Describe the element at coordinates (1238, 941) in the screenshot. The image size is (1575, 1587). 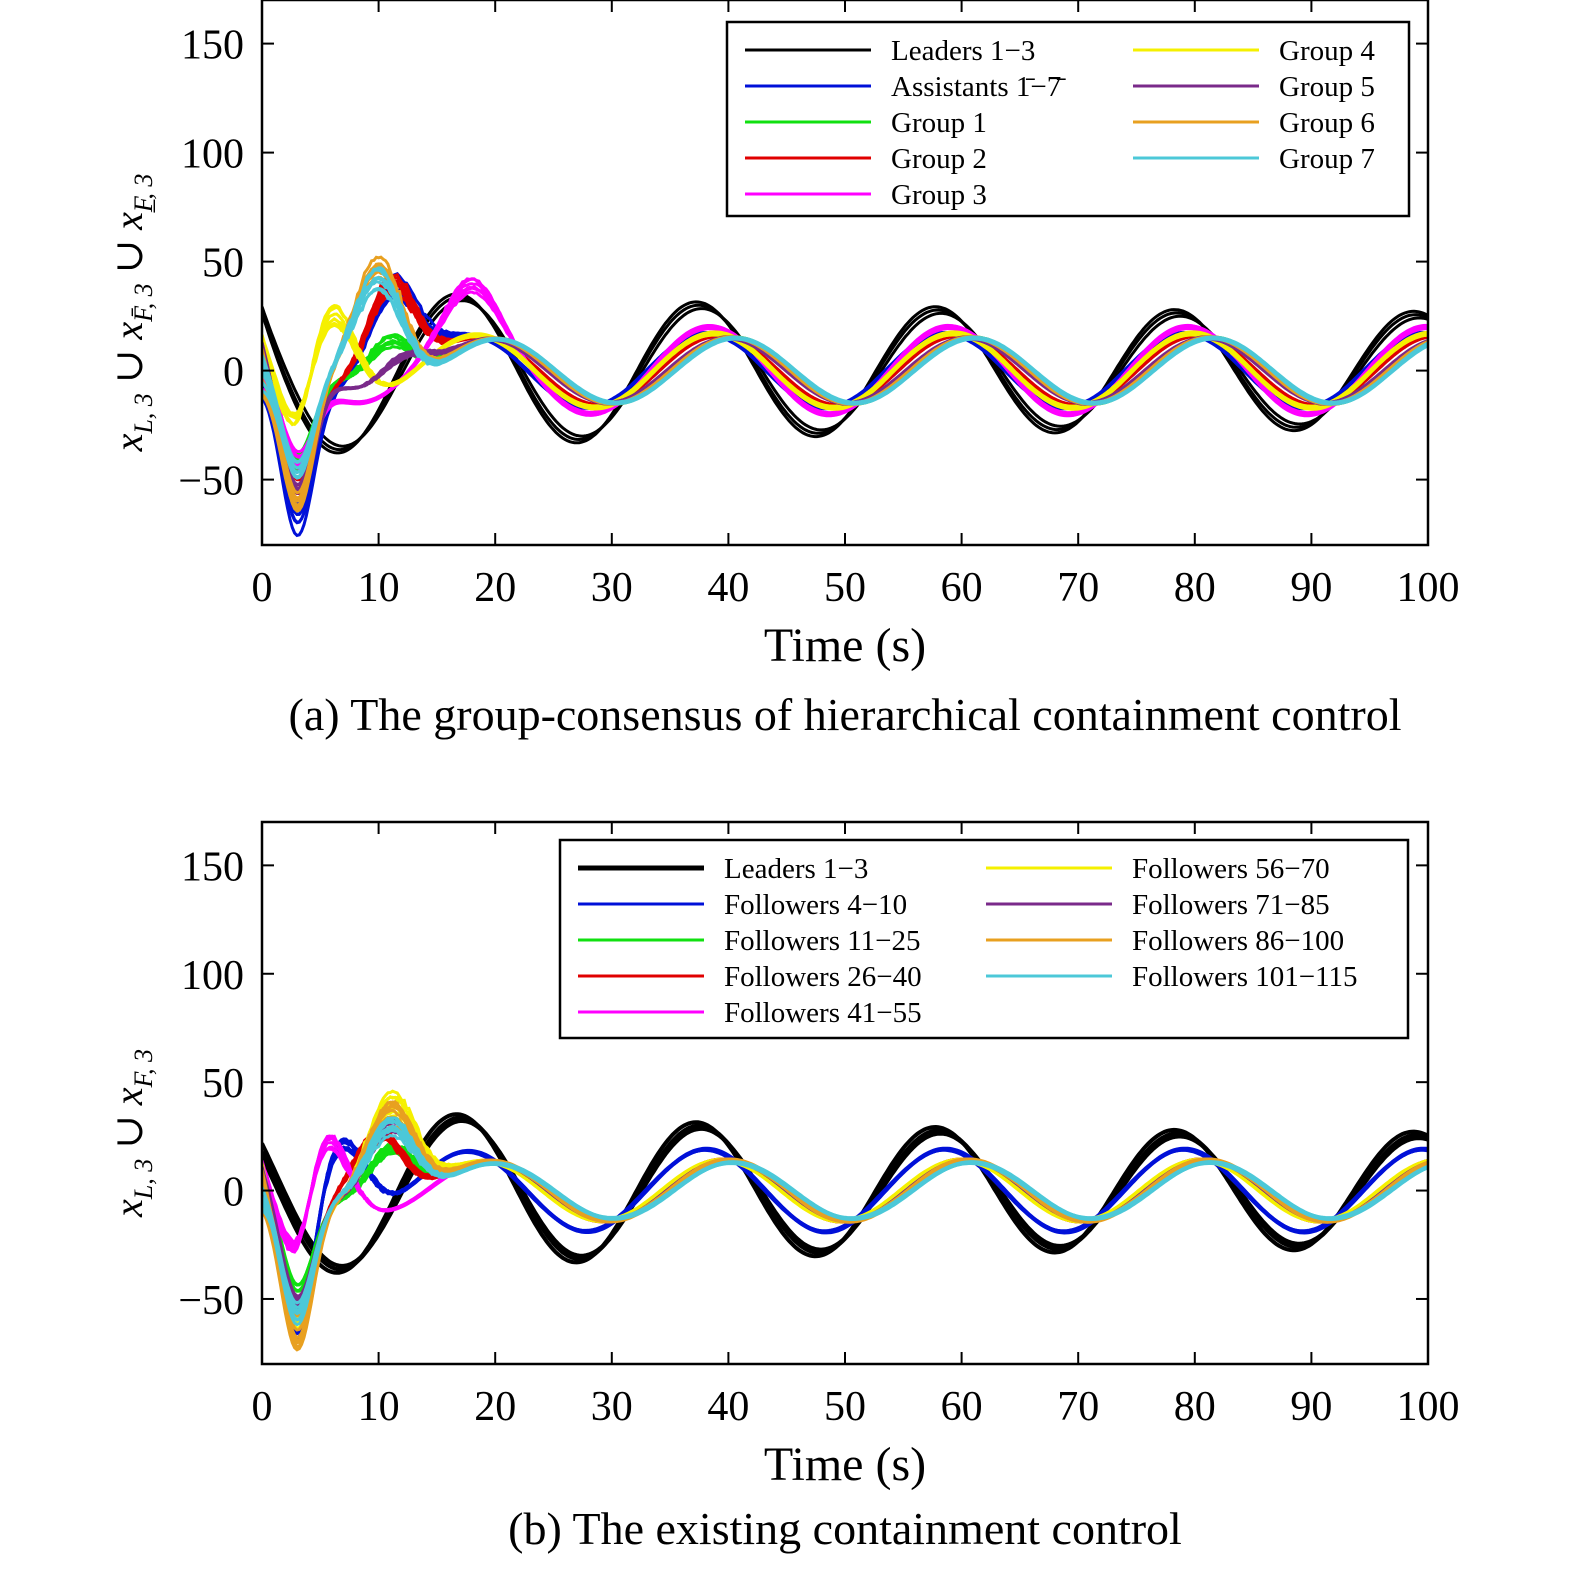
I see `legend-label: Followers 86−100` at that location.